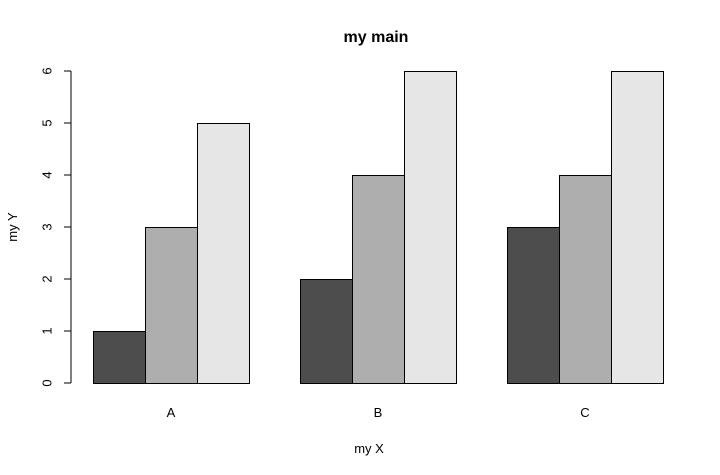 Image resolution: width=720 pixels, height=475 pixels. What do you see at coordinates (47, 174) in the screenshot?
I see `y-tick-label: 4` at bounding box center [47, 174].